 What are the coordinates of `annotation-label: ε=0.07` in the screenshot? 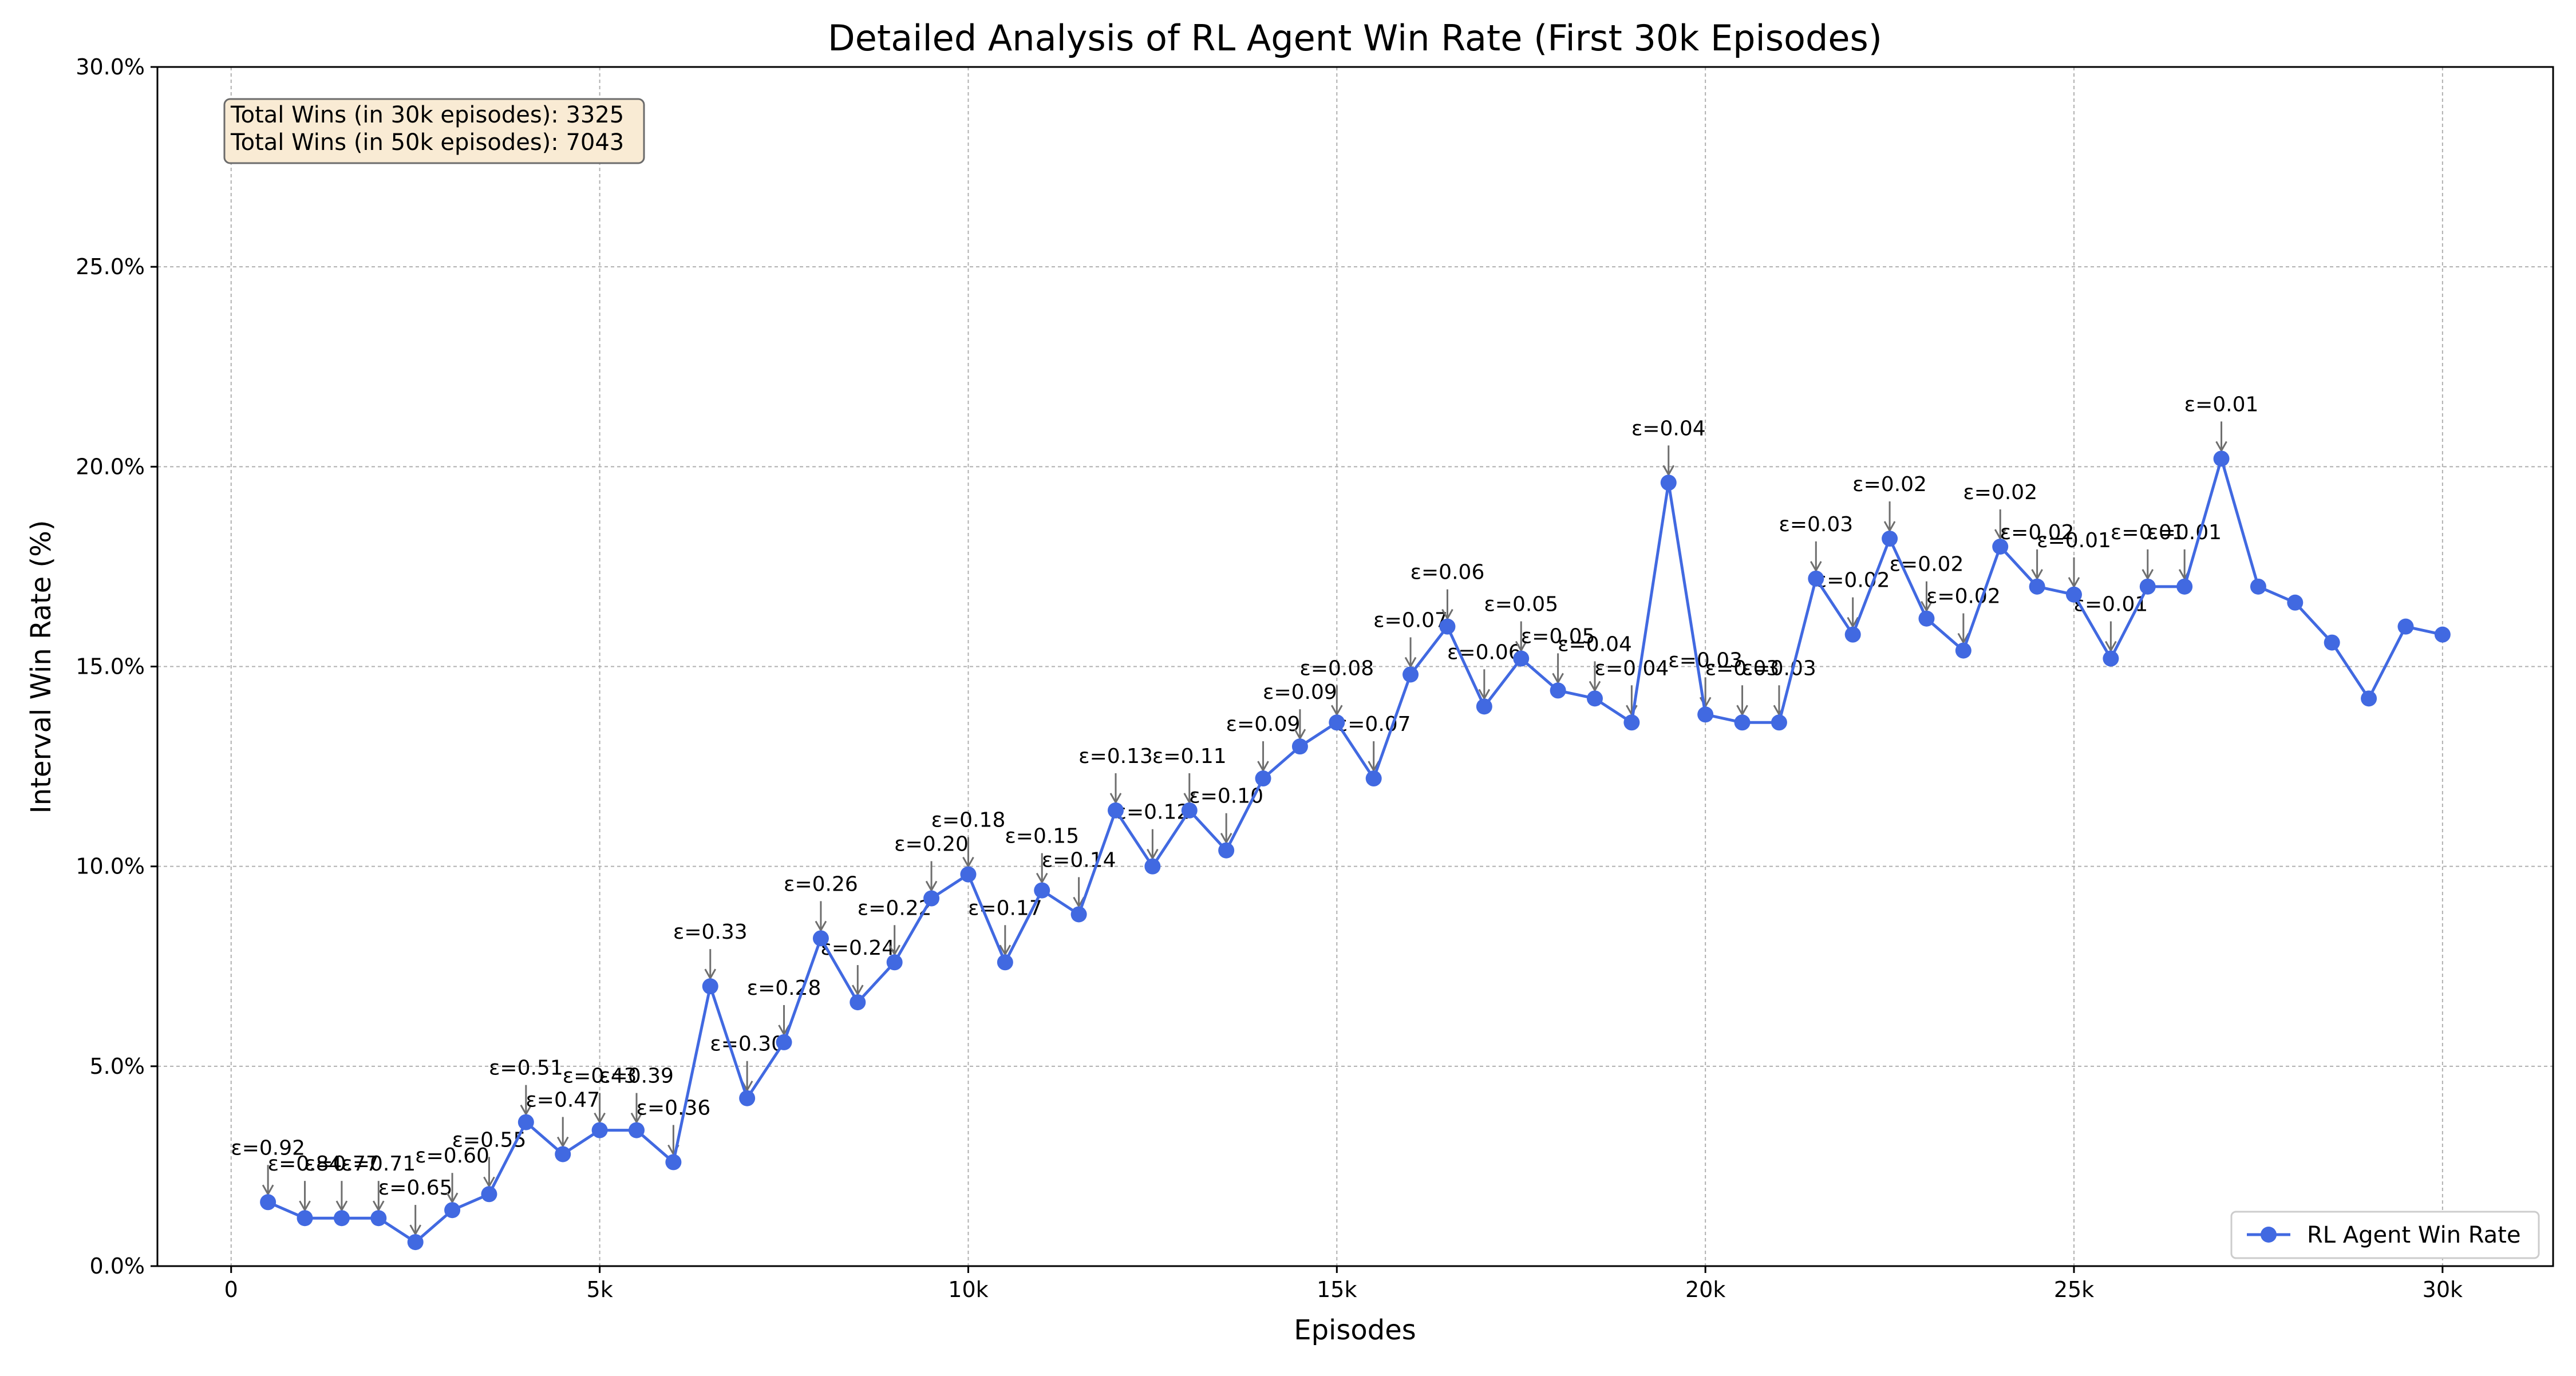 It's located at (1374, 725).